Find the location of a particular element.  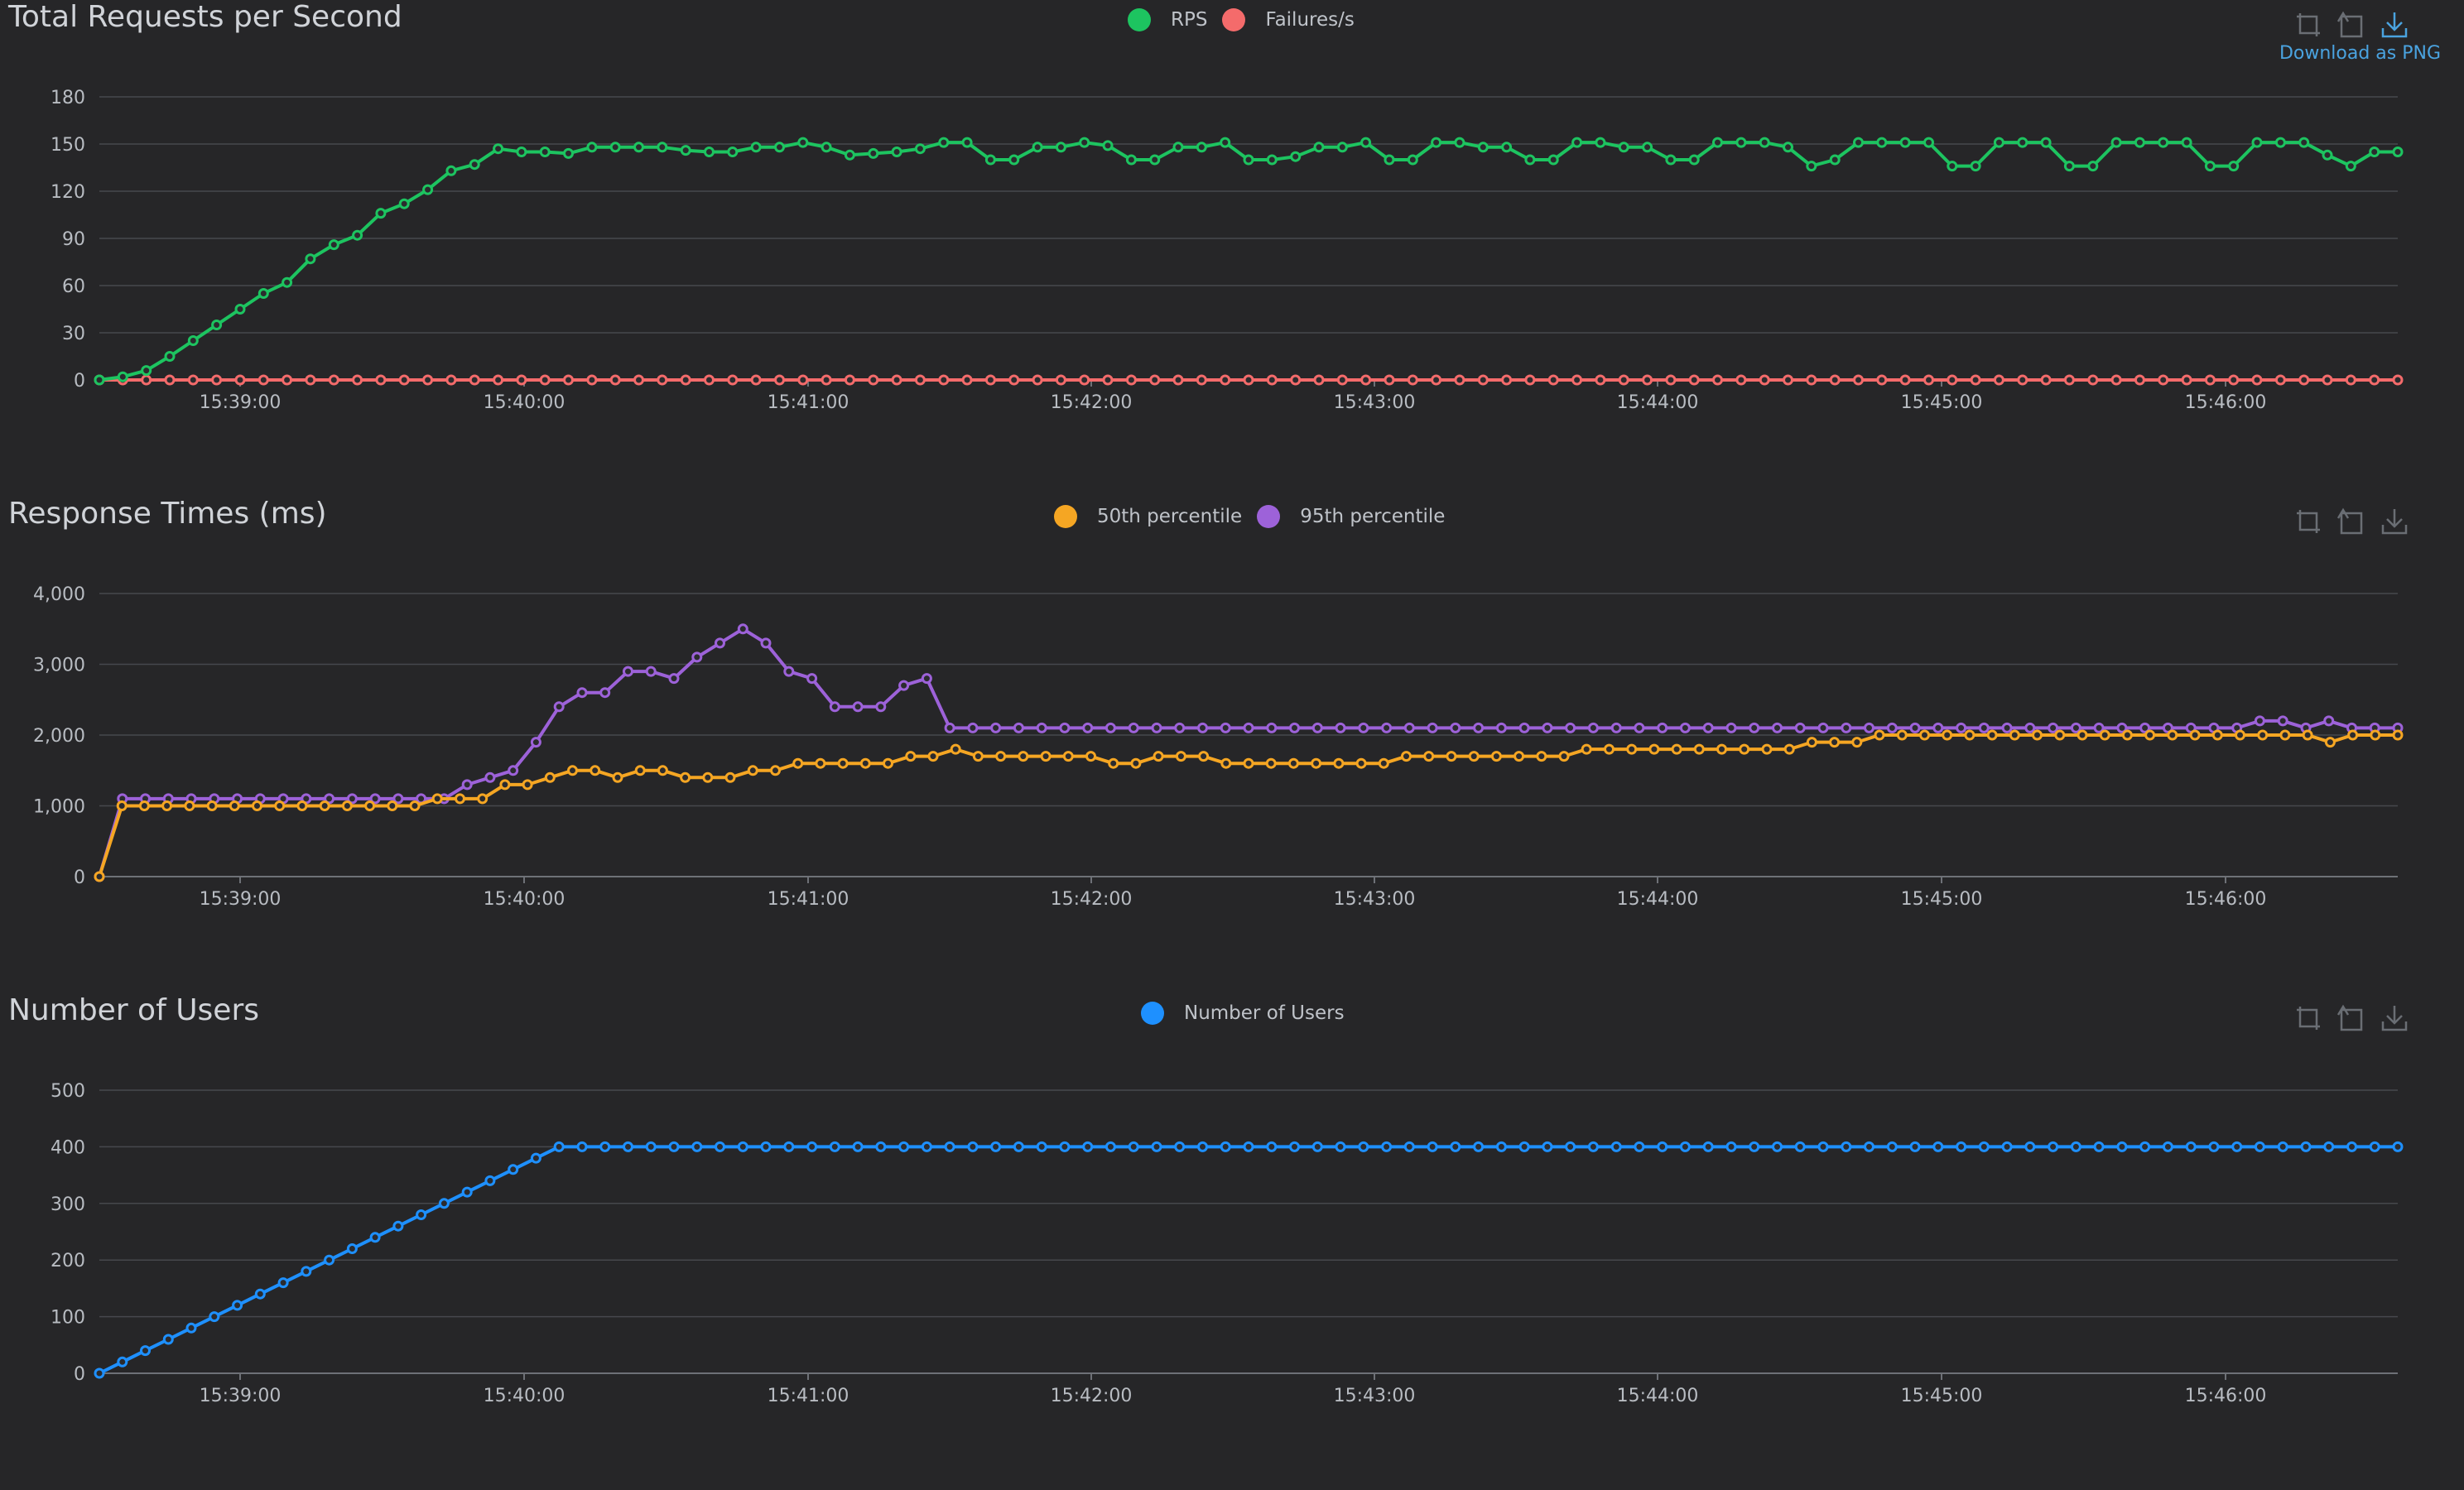

legend-item-users: Number of Users is located at coordinates (1243, 1013).